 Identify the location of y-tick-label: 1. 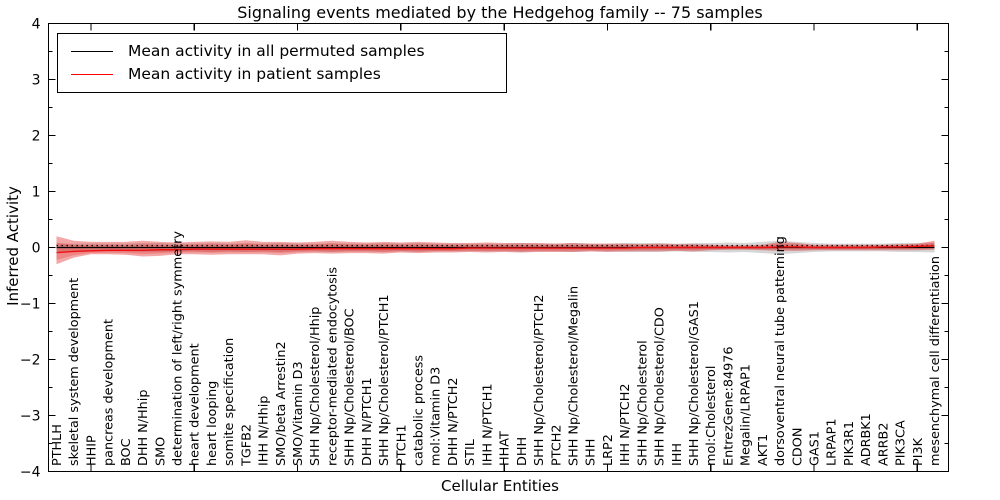
(36, 193).